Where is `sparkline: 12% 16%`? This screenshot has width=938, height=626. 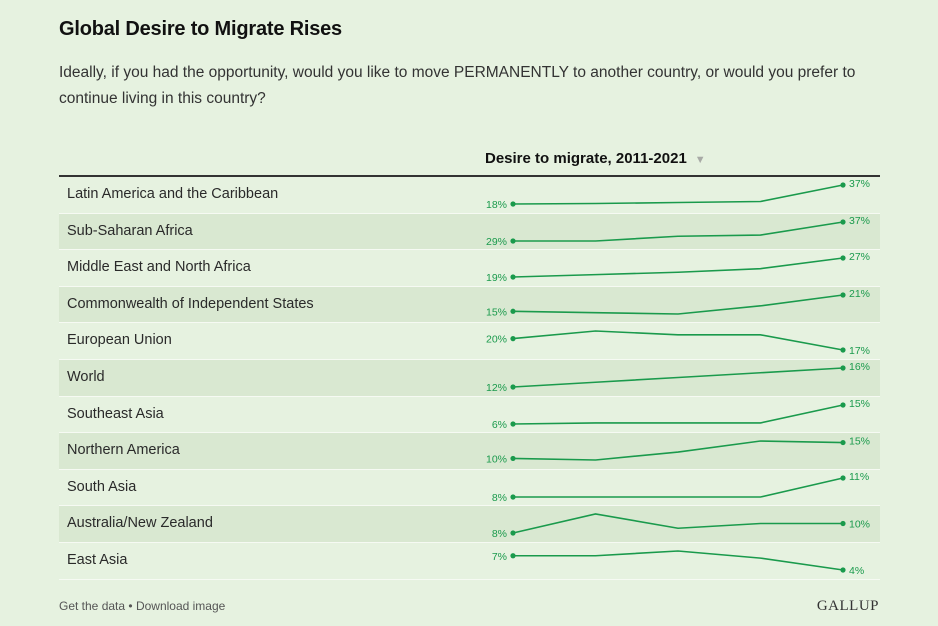
sparkline: 12% 16% is located at coordinates (678, 377).